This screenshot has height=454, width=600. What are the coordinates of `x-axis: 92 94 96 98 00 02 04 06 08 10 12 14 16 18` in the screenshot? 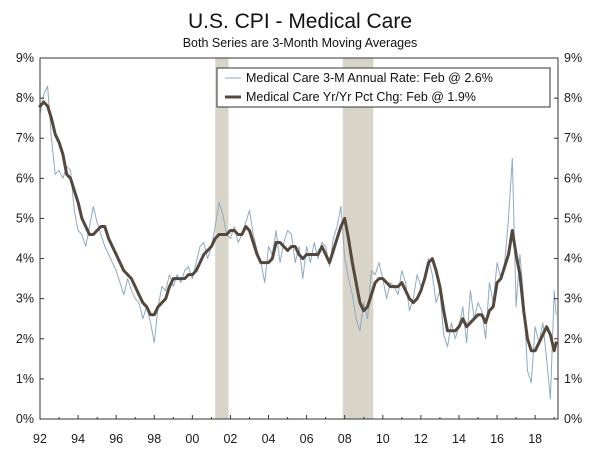 It's located at (294, 430).